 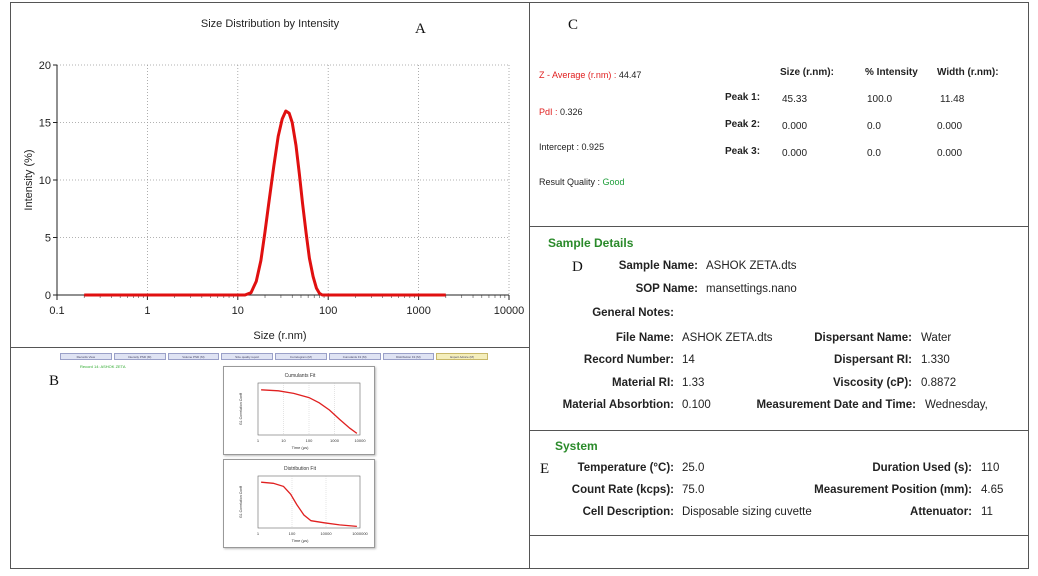 What do you see at coordinates (628, 512) in the screenshot?
I see `cell-description-label: Cell Description:` at bounding box center [628, 512].